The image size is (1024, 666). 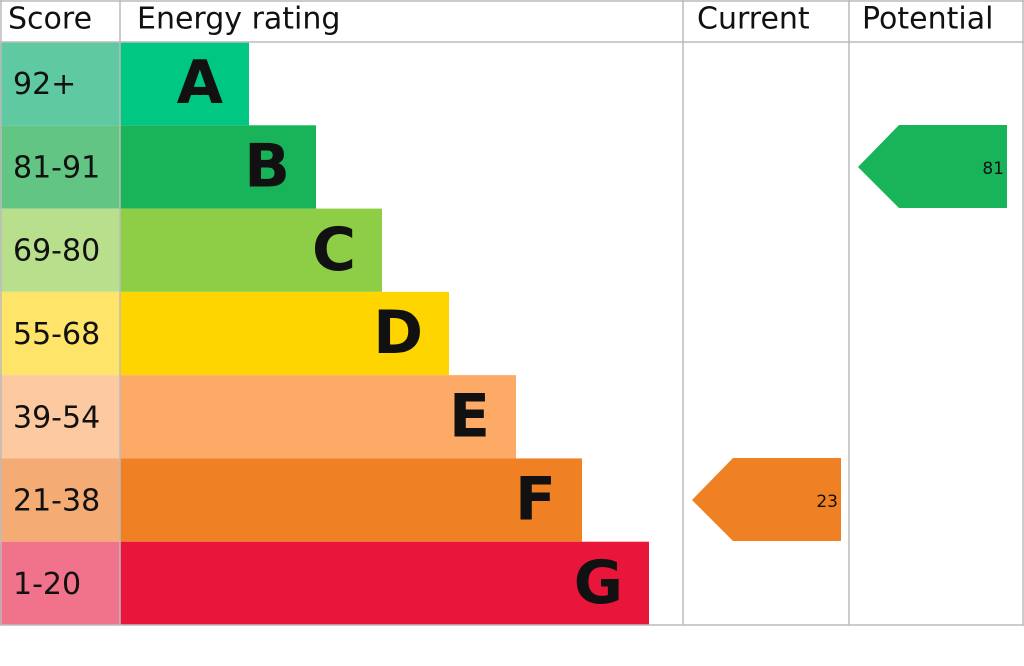 I want to click on score-range: 81-91, so click(x=56, y=167).